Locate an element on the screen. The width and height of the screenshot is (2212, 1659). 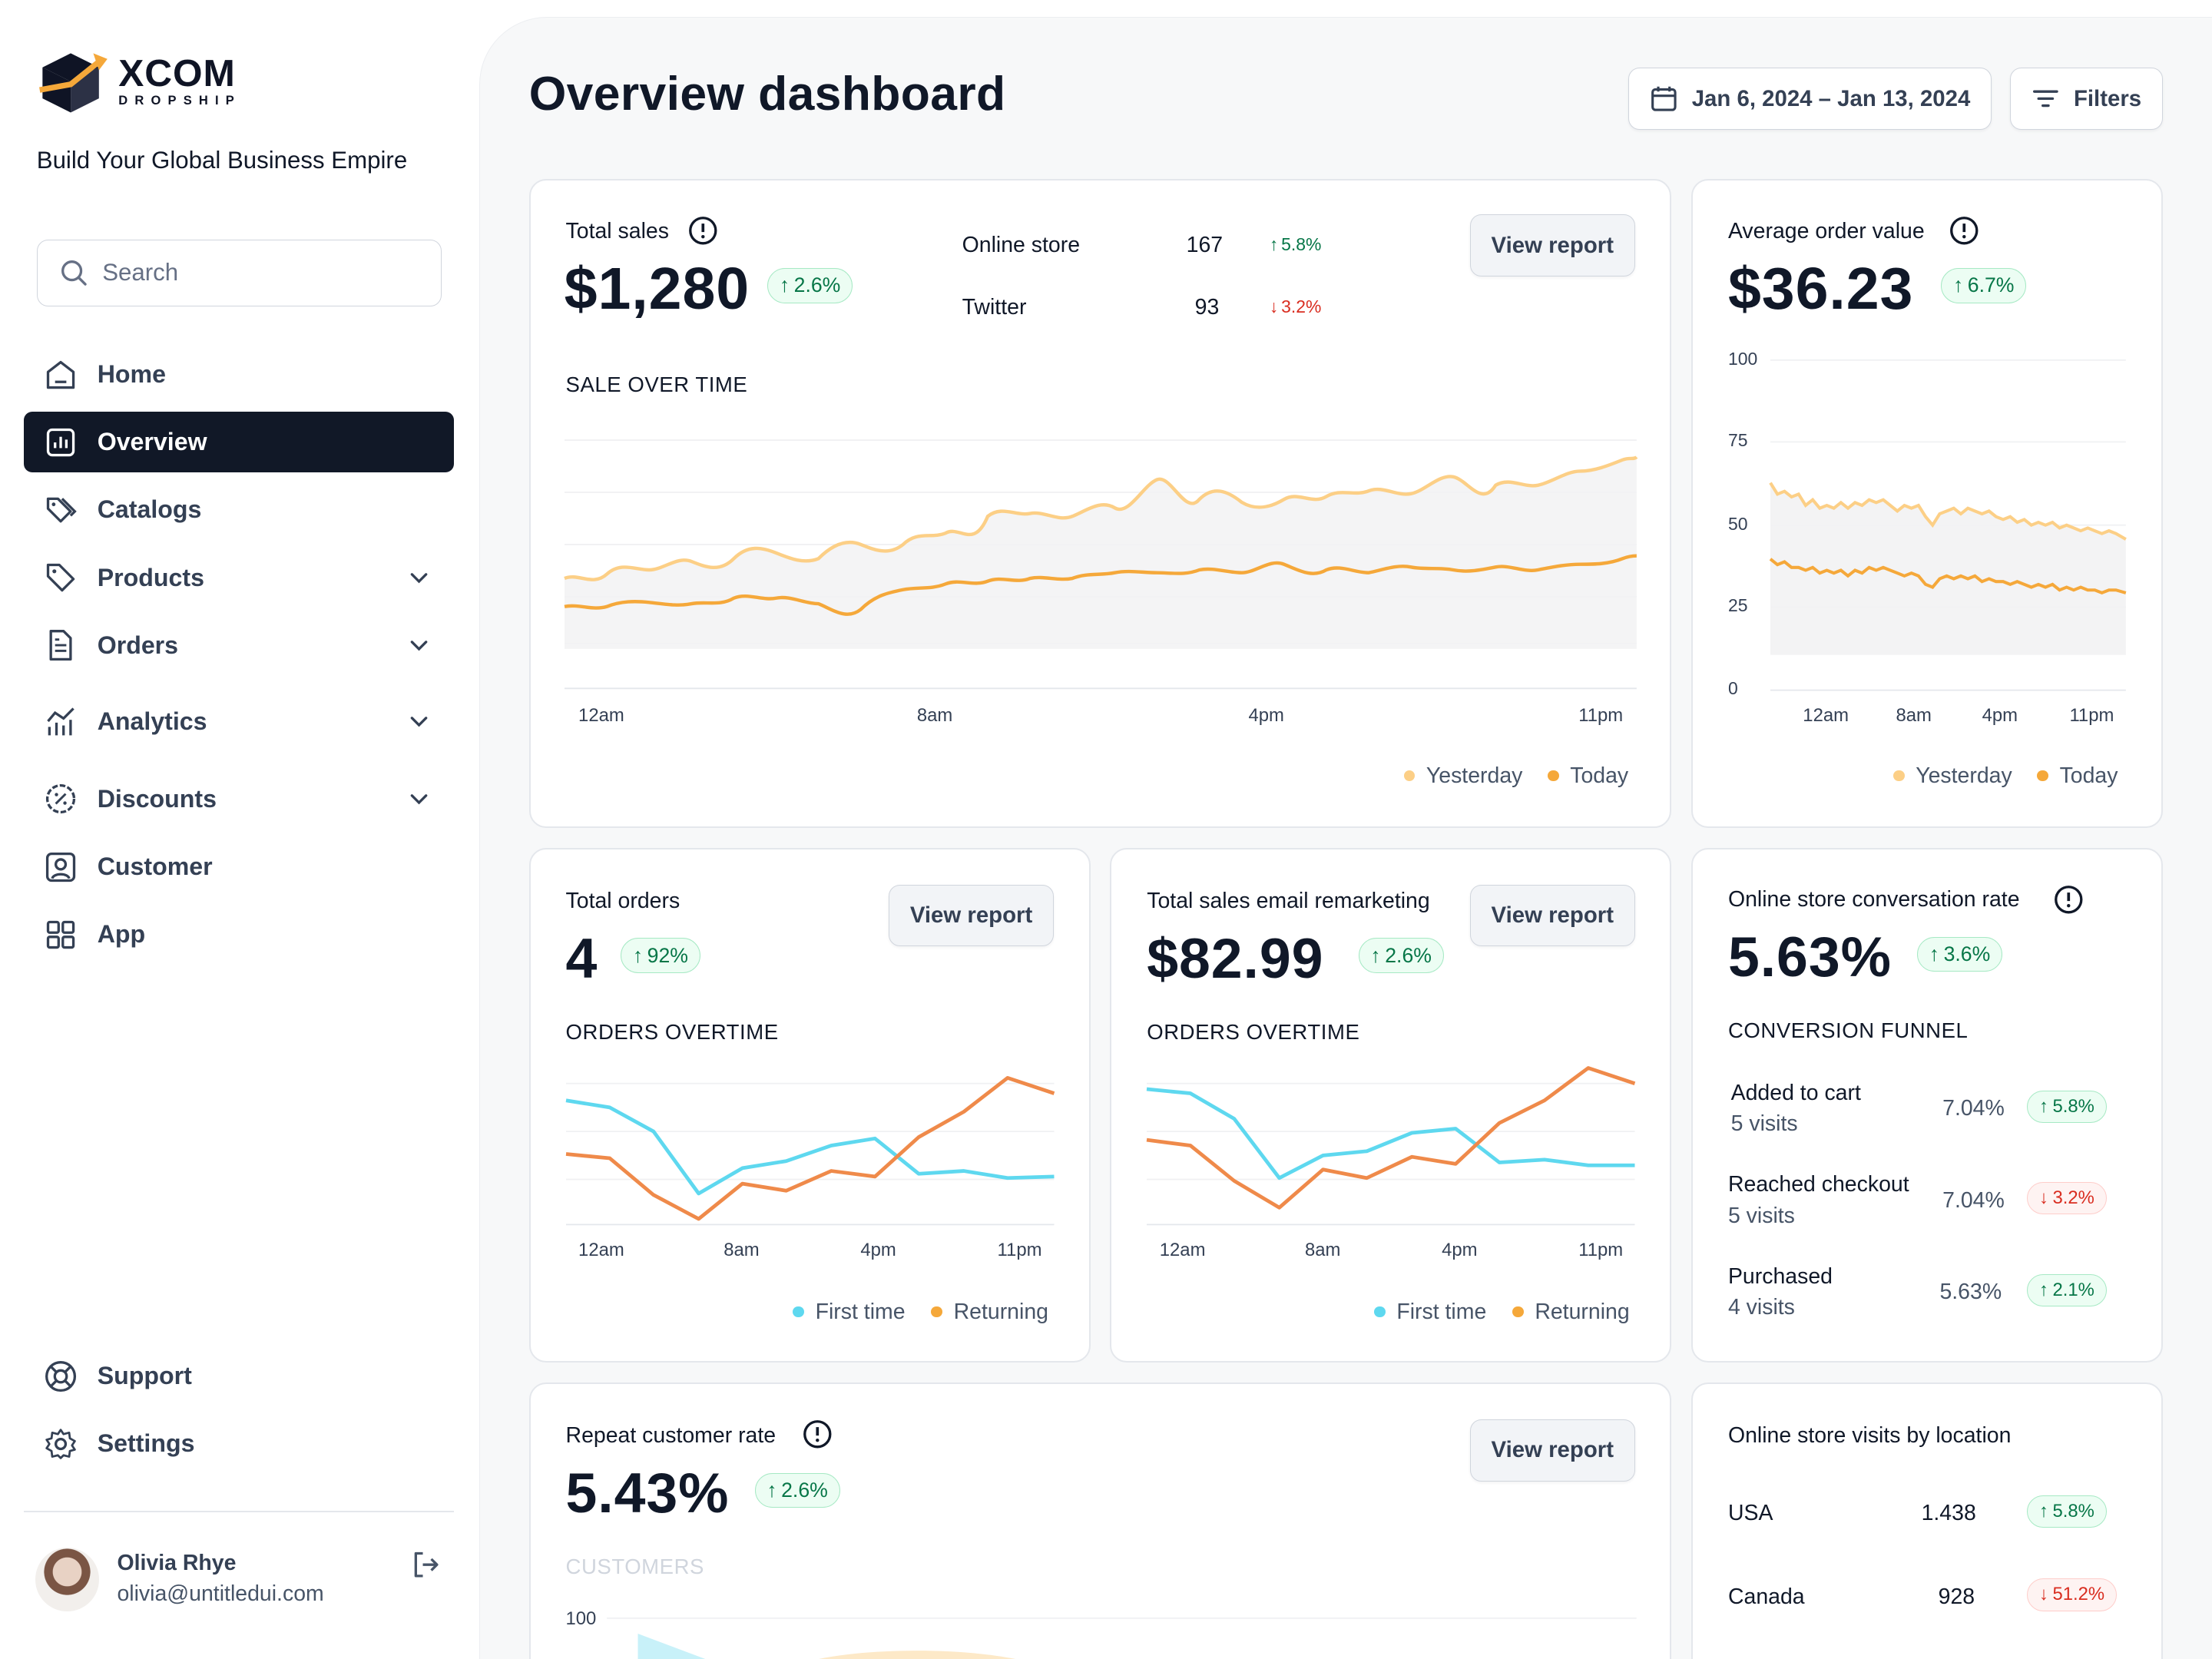
location-change: 51.2% is located at coordinates (2078, 1594).